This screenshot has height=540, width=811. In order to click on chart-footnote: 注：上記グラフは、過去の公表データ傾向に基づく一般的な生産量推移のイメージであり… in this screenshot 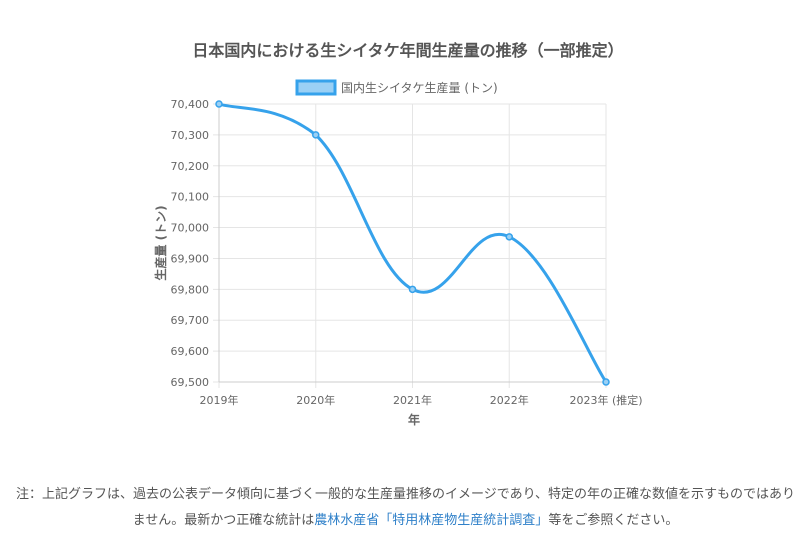, I will do `click(405, 508)`.